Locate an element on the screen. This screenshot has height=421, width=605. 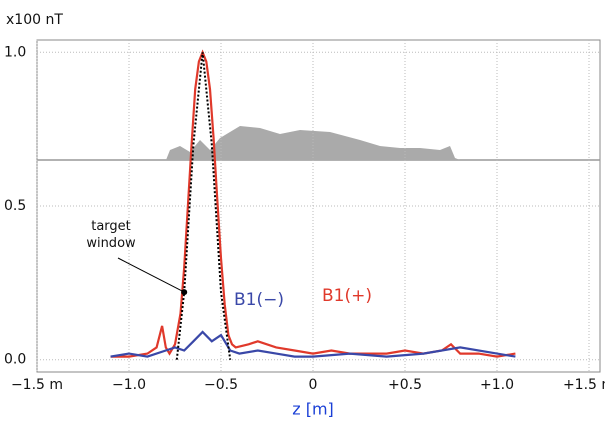
x-tick-label: +1.0 is located at coordinates (497, 385).